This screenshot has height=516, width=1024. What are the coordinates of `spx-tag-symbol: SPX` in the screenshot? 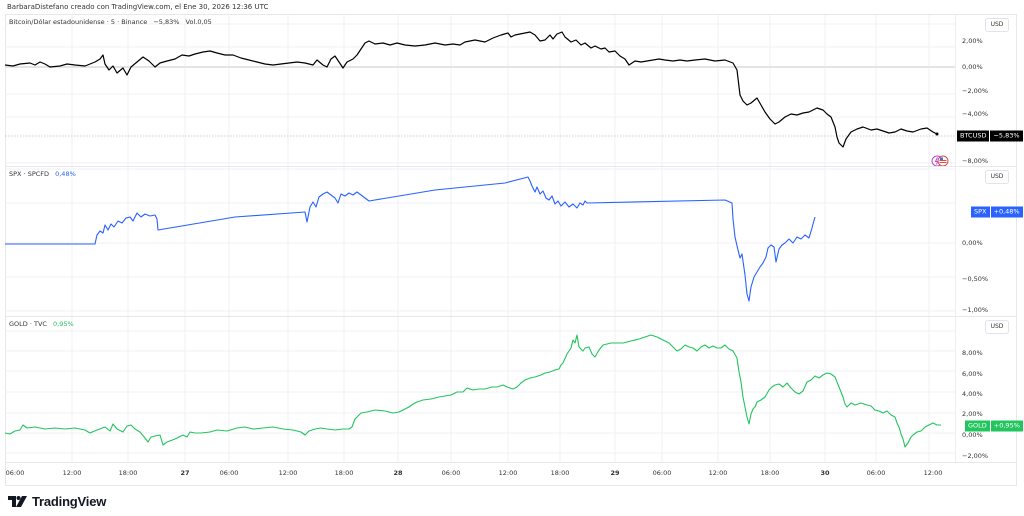 It's located at (980, 212).